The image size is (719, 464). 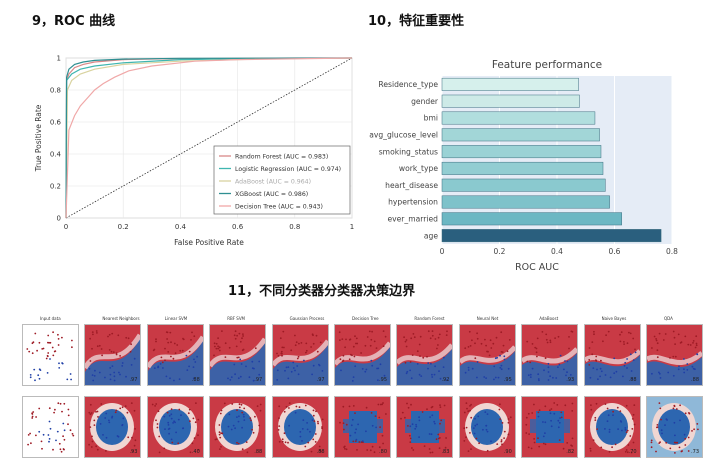 I want to click on boundary-tile-r1-c6: .95, so click(x=362, y=355).